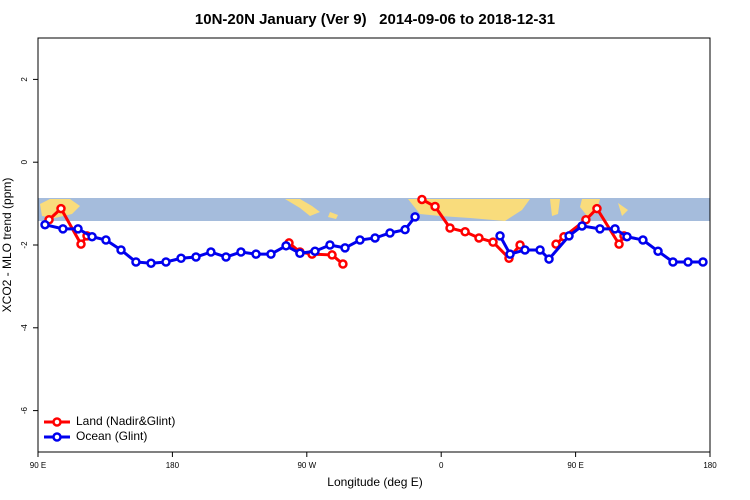  I want to click on y-tick-label: -6, so click(24, 410).